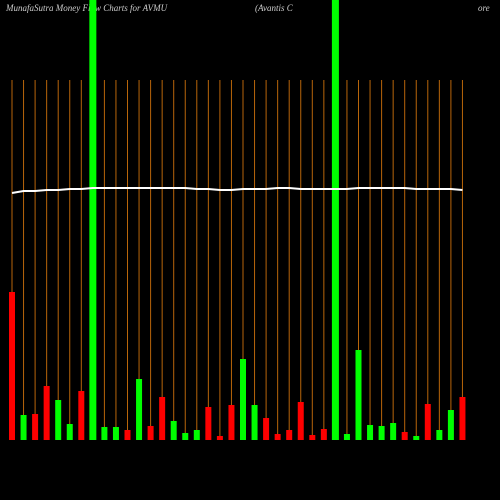 This screenshot has height=500, width=500. Describe the element at coordinates (86, 8) in the screenshot. I see `chart-title: MunafaSutra Money Flow Charts for AVMU` at that location.